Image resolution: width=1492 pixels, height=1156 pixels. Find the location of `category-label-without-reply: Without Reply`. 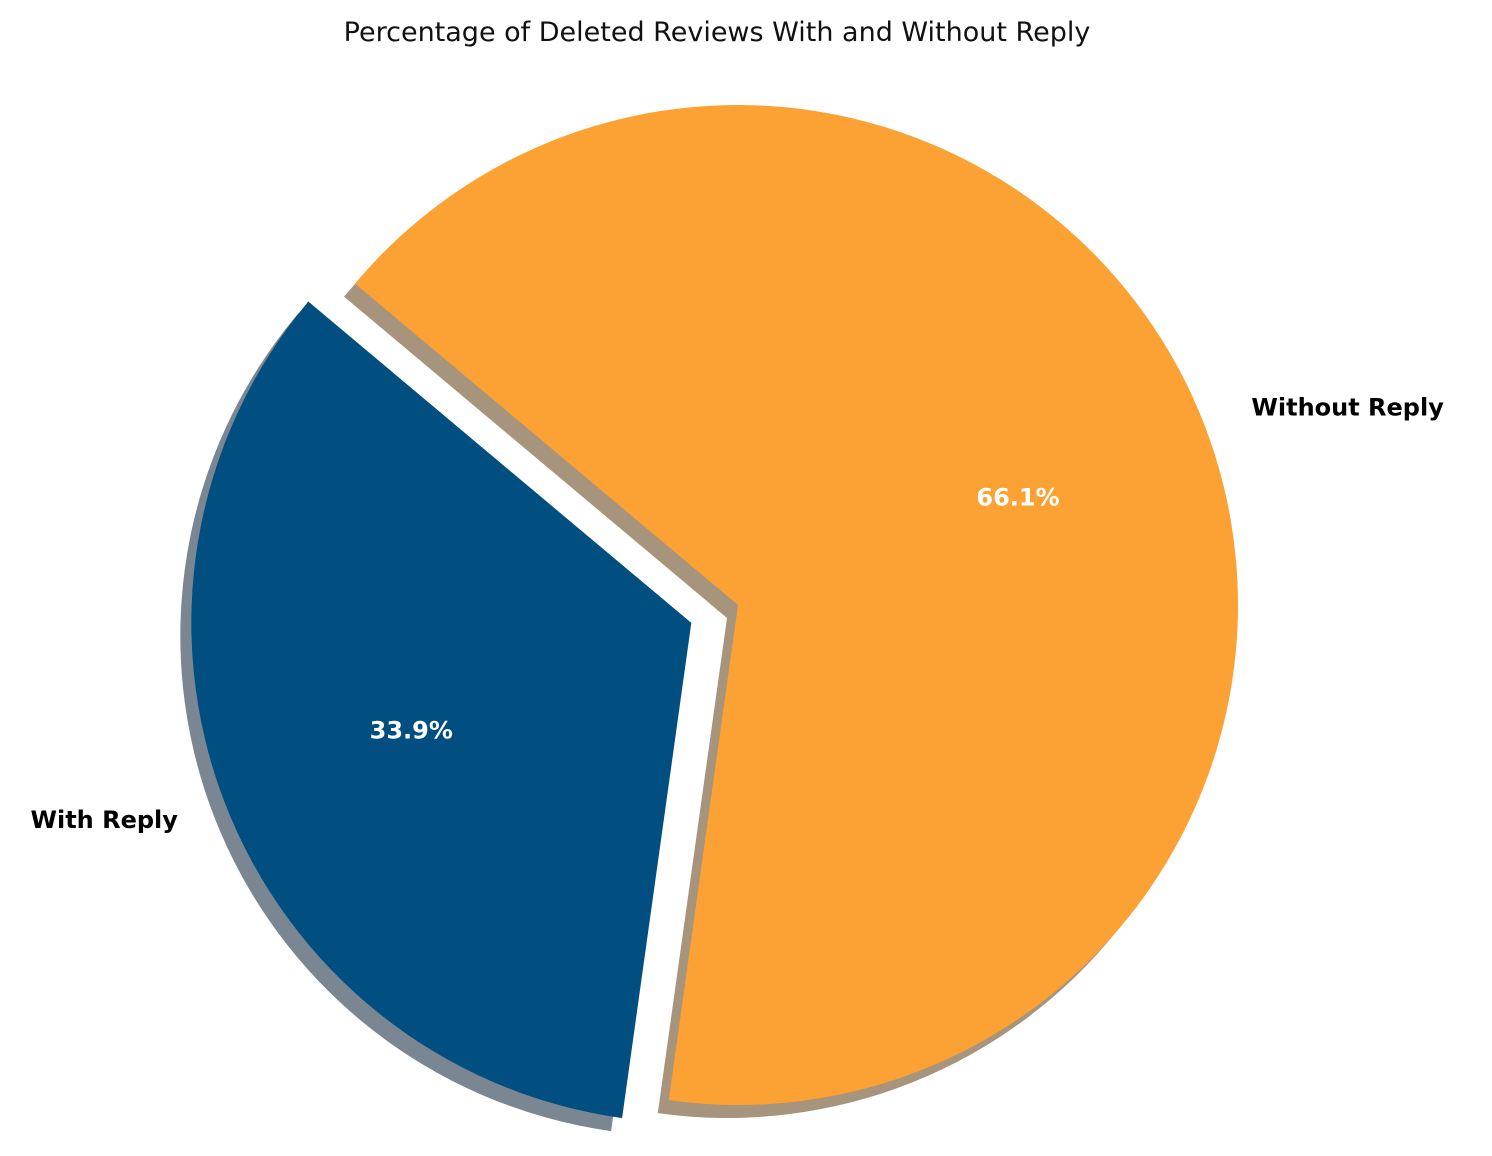

category-label-without-reply: Without Reply is located at coordinates (1347, 408).